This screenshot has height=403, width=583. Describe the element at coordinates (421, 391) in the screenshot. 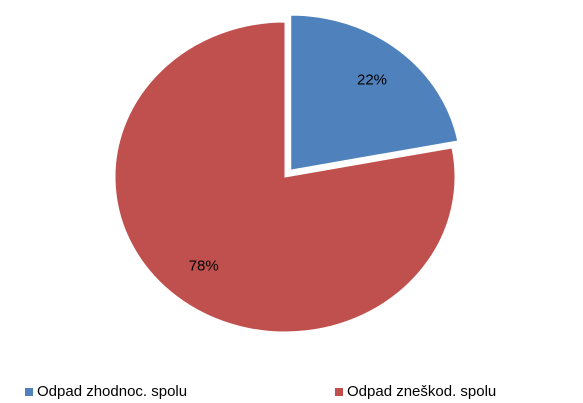

I see `legend-label: Odpad zneškod. spolu` at that location.